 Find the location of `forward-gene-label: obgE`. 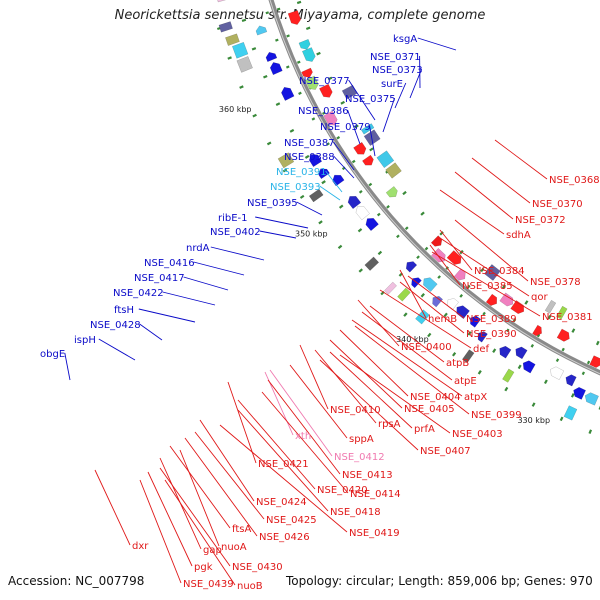

forward-gene-label: obgE is located at coordinates (52, 354).